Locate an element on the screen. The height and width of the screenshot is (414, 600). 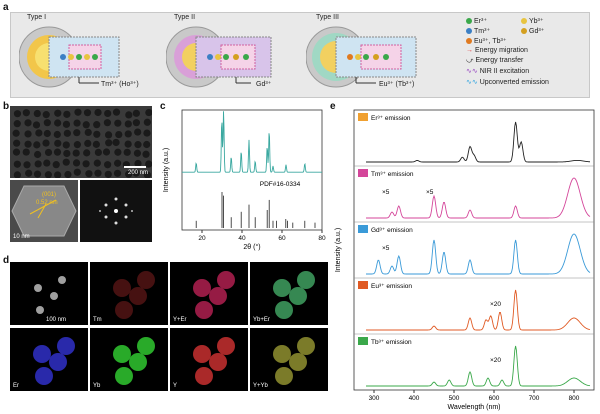
type-2-nanoparticle-icon is located at coordinates (219, 57).